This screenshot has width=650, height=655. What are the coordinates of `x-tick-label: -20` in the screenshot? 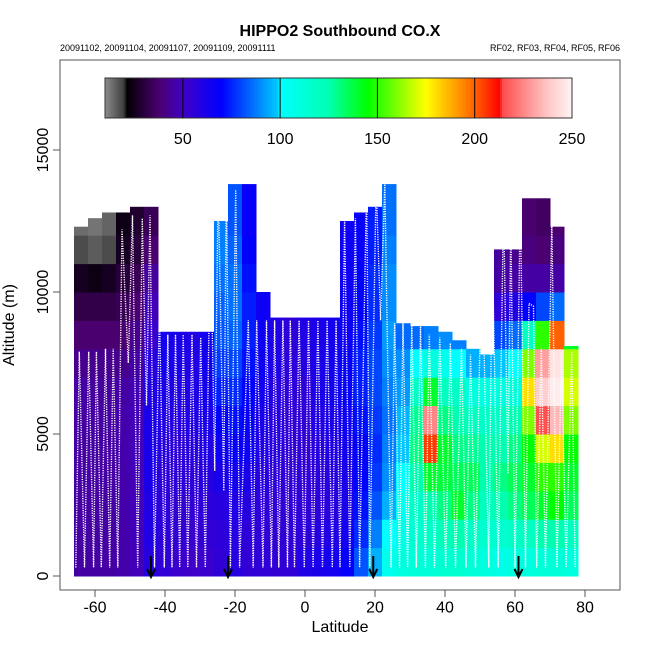 It's located at (234, 607).